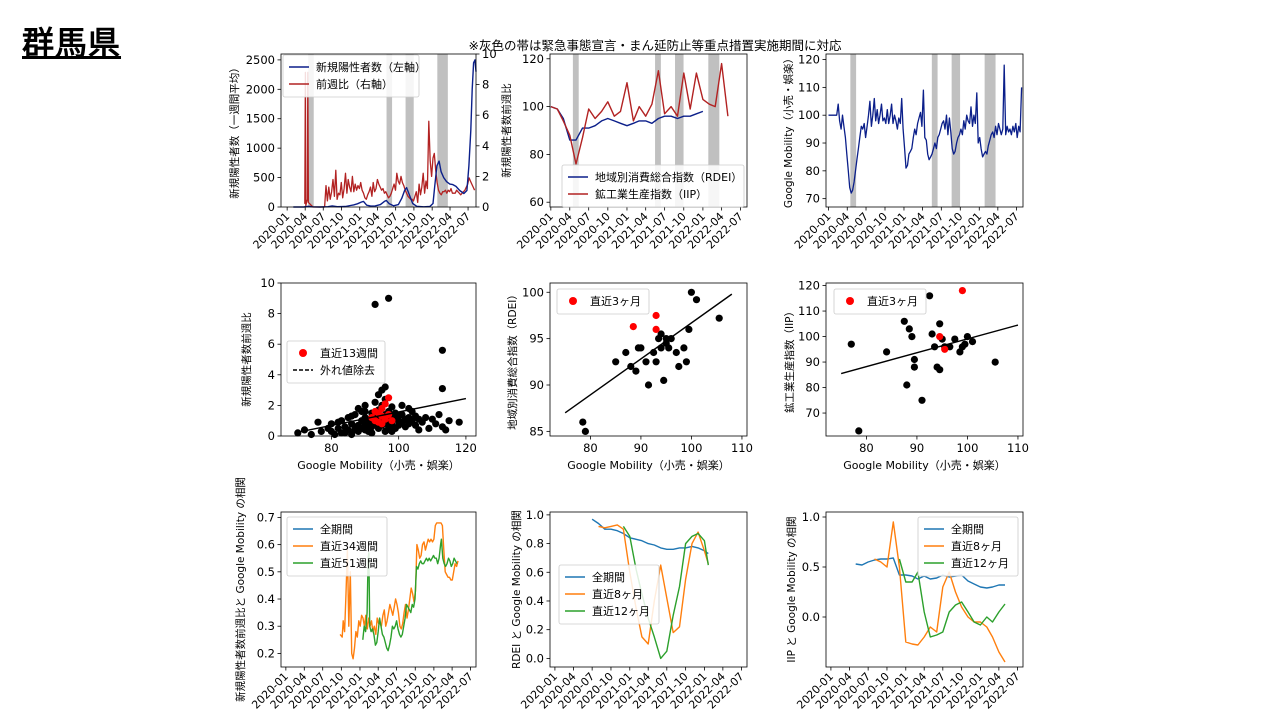 The width and height of the screenshot is (1280, 720). What do you see at coordinates (1018, 448) in the screenshot?
I see `x-tick-label: 110` at bounding box center [1018, 448].